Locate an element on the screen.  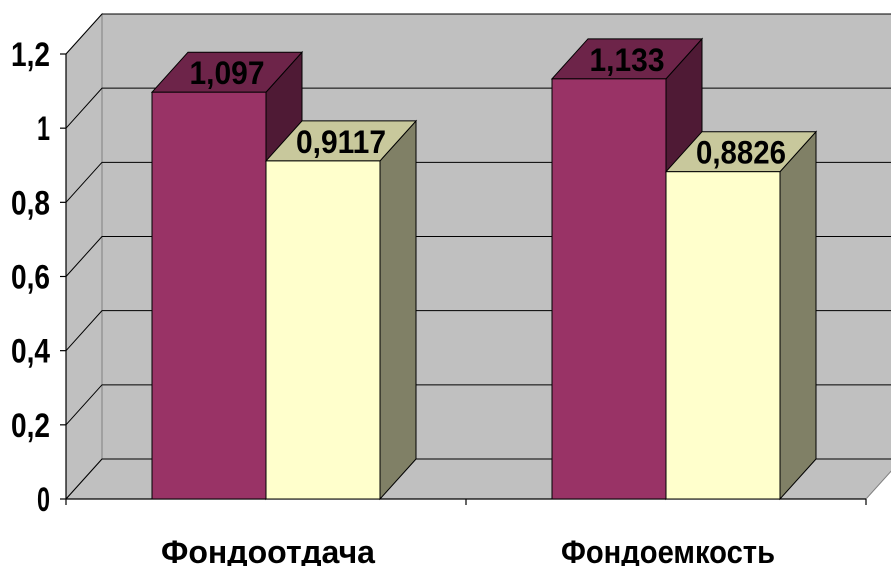
x-category-label: Фондоемкость is located at coordinates (668, 550).